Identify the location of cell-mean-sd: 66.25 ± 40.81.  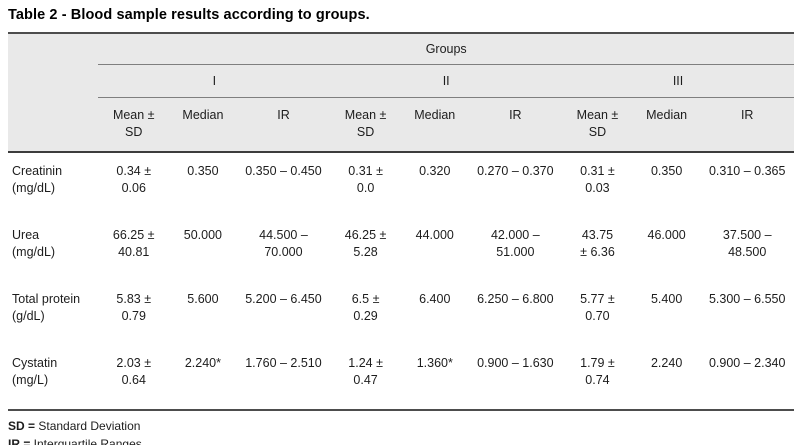
(134, 249).